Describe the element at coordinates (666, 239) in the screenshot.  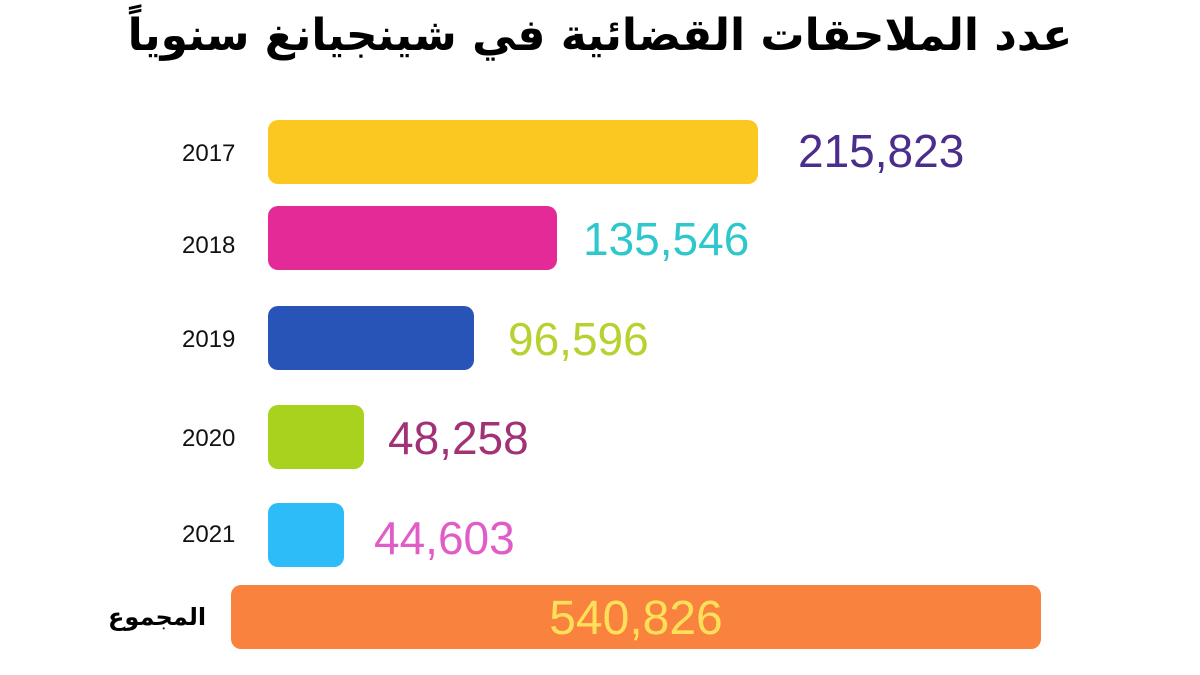
I see `value-label: 135,546` at that location.